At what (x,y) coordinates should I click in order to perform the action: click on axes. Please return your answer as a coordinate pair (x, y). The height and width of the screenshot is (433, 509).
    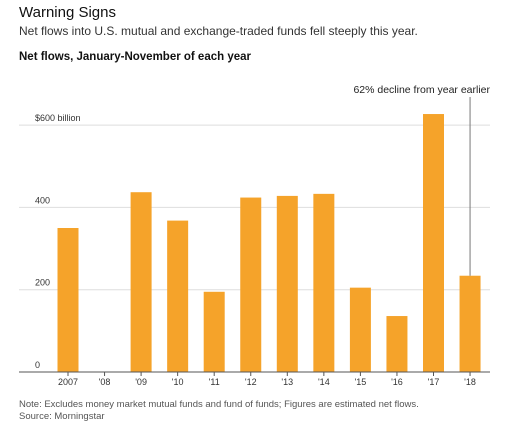
    Looking at the image, I should click on (254, 373).